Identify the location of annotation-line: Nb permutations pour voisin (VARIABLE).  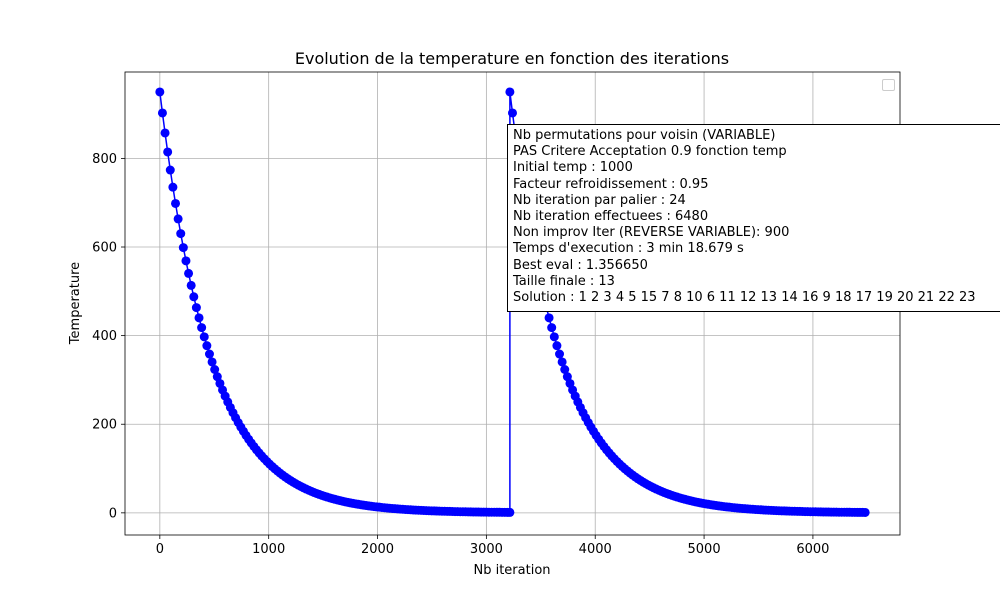
(644, 135).